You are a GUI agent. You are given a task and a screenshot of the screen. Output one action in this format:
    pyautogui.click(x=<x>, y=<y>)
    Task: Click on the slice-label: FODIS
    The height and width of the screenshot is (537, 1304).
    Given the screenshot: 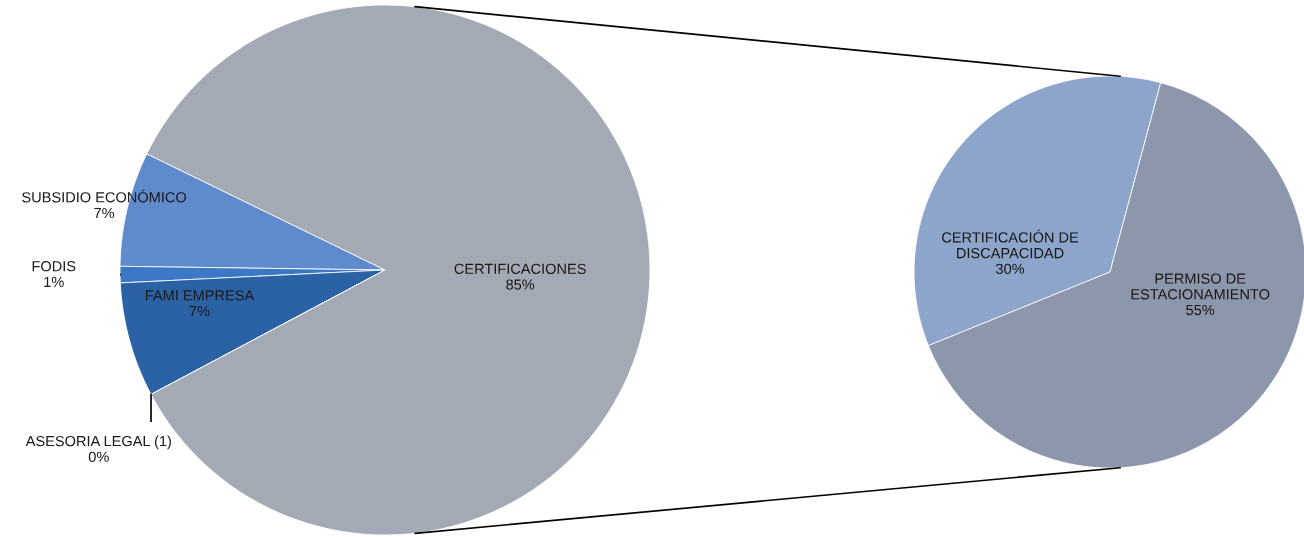 What is the action you would take?
    pyautogui.click(x=54, y=266)
    